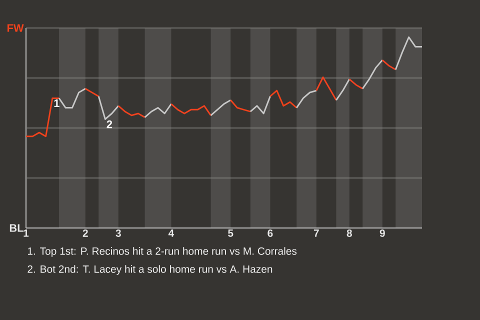 The image size is (480, 320). Describe the element at coordinates (26, 233) in the screenshot. I see `x-tick-label: 1` at that location.